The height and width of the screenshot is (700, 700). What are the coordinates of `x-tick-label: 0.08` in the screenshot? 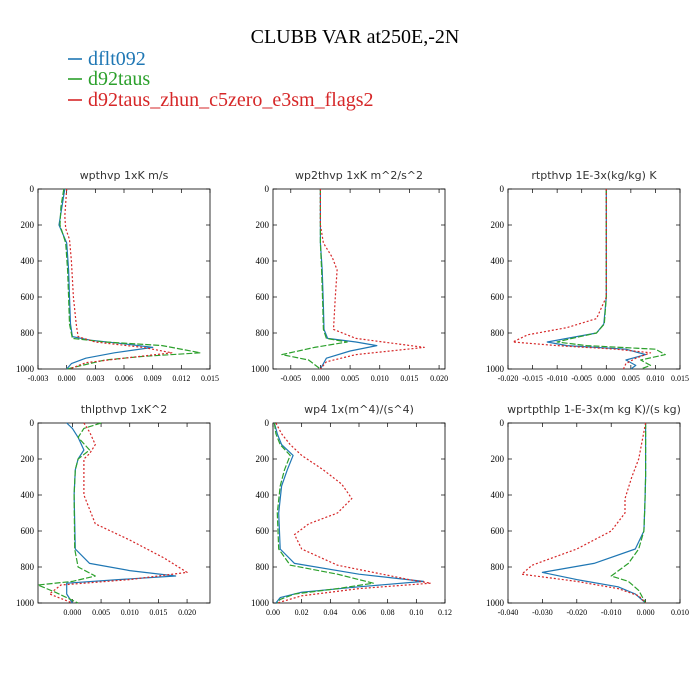 It's located at (388, 612).